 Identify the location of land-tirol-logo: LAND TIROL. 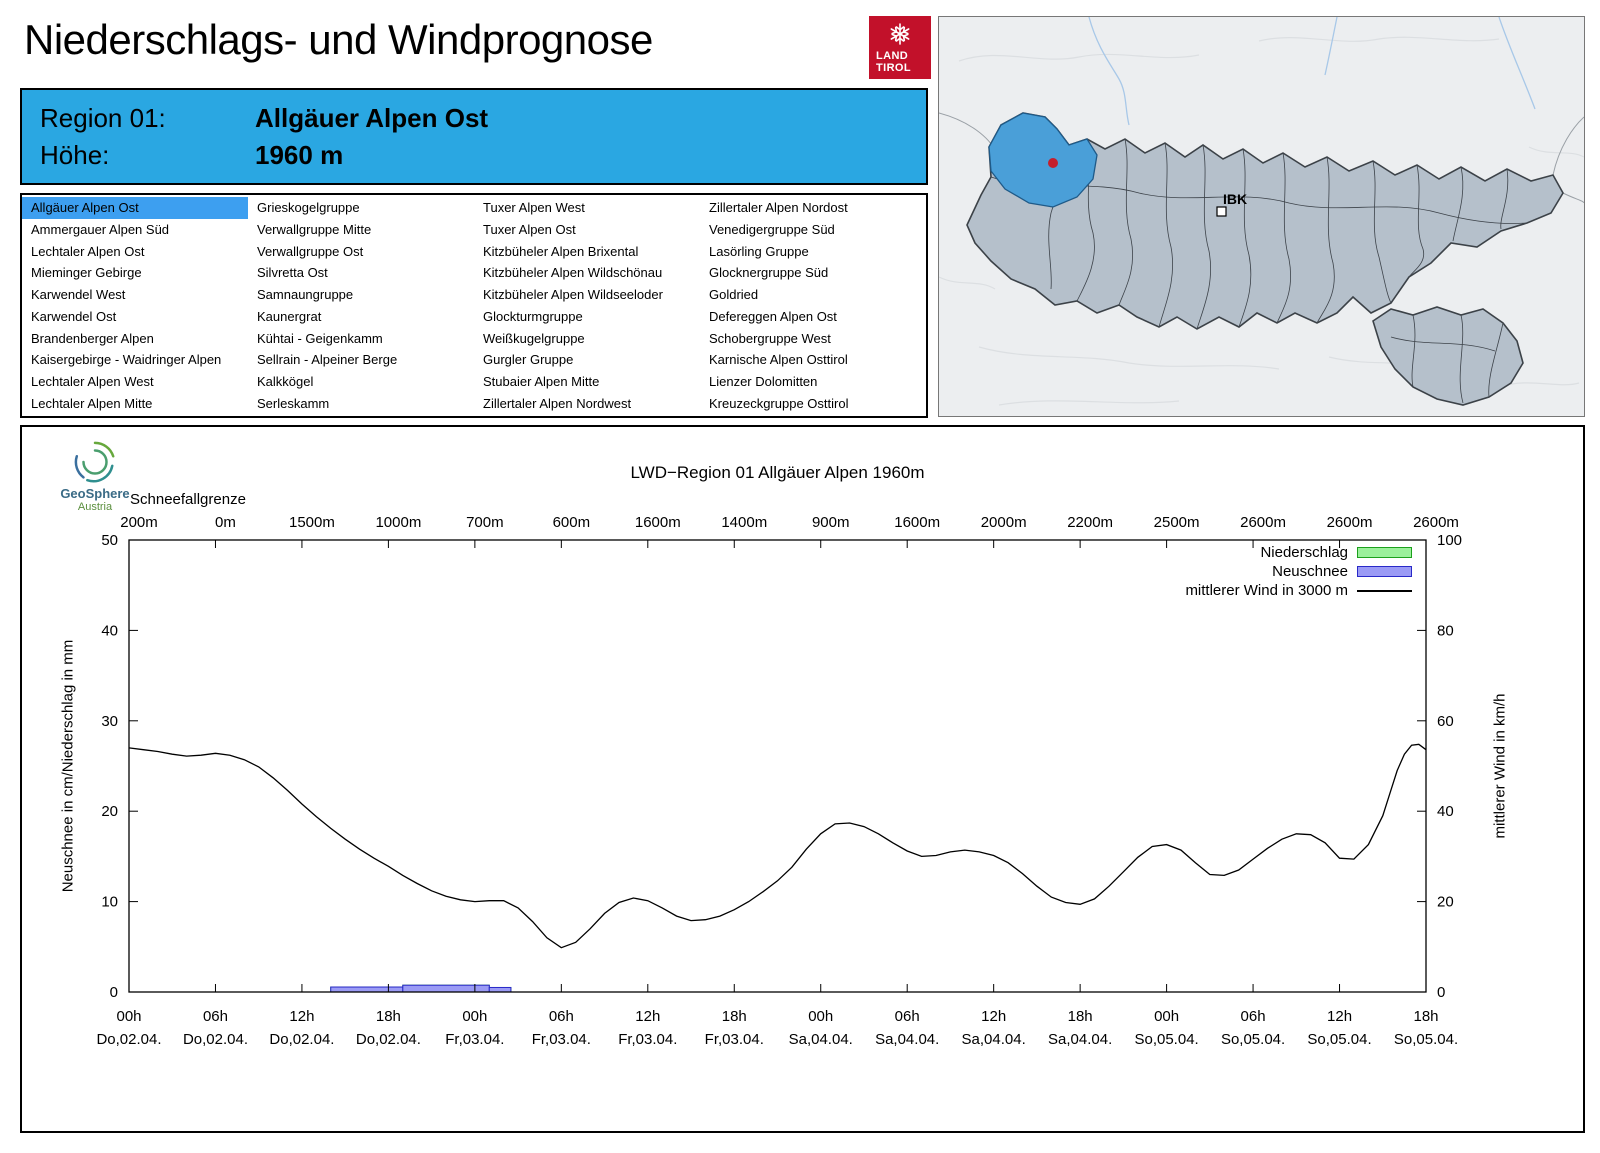
(900, 47).